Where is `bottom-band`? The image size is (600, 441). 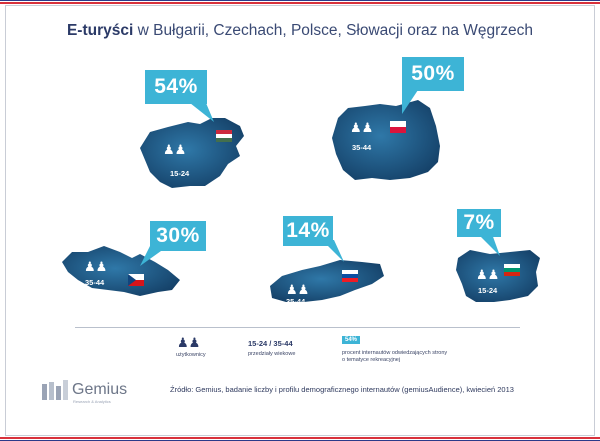
bottom-band is located at coordinates (300, 439).